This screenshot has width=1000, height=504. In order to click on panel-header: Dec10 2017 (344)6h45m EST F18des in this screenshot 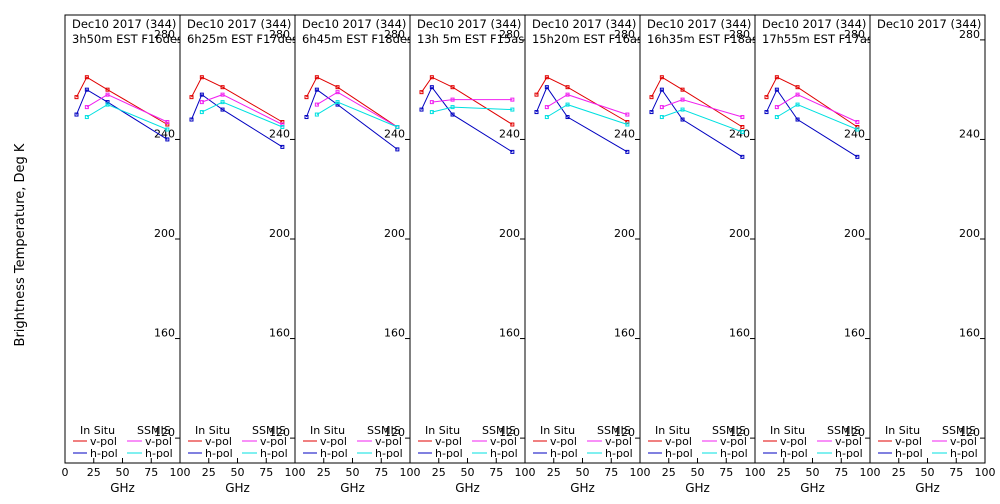, I will do `click(356, 31)`.